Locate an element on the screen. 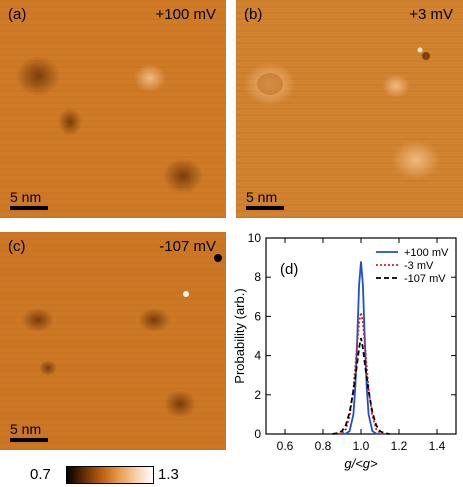 The image size is (463, 487). colorbar-max-label: 1.3 is located at coordinates (168, 474).